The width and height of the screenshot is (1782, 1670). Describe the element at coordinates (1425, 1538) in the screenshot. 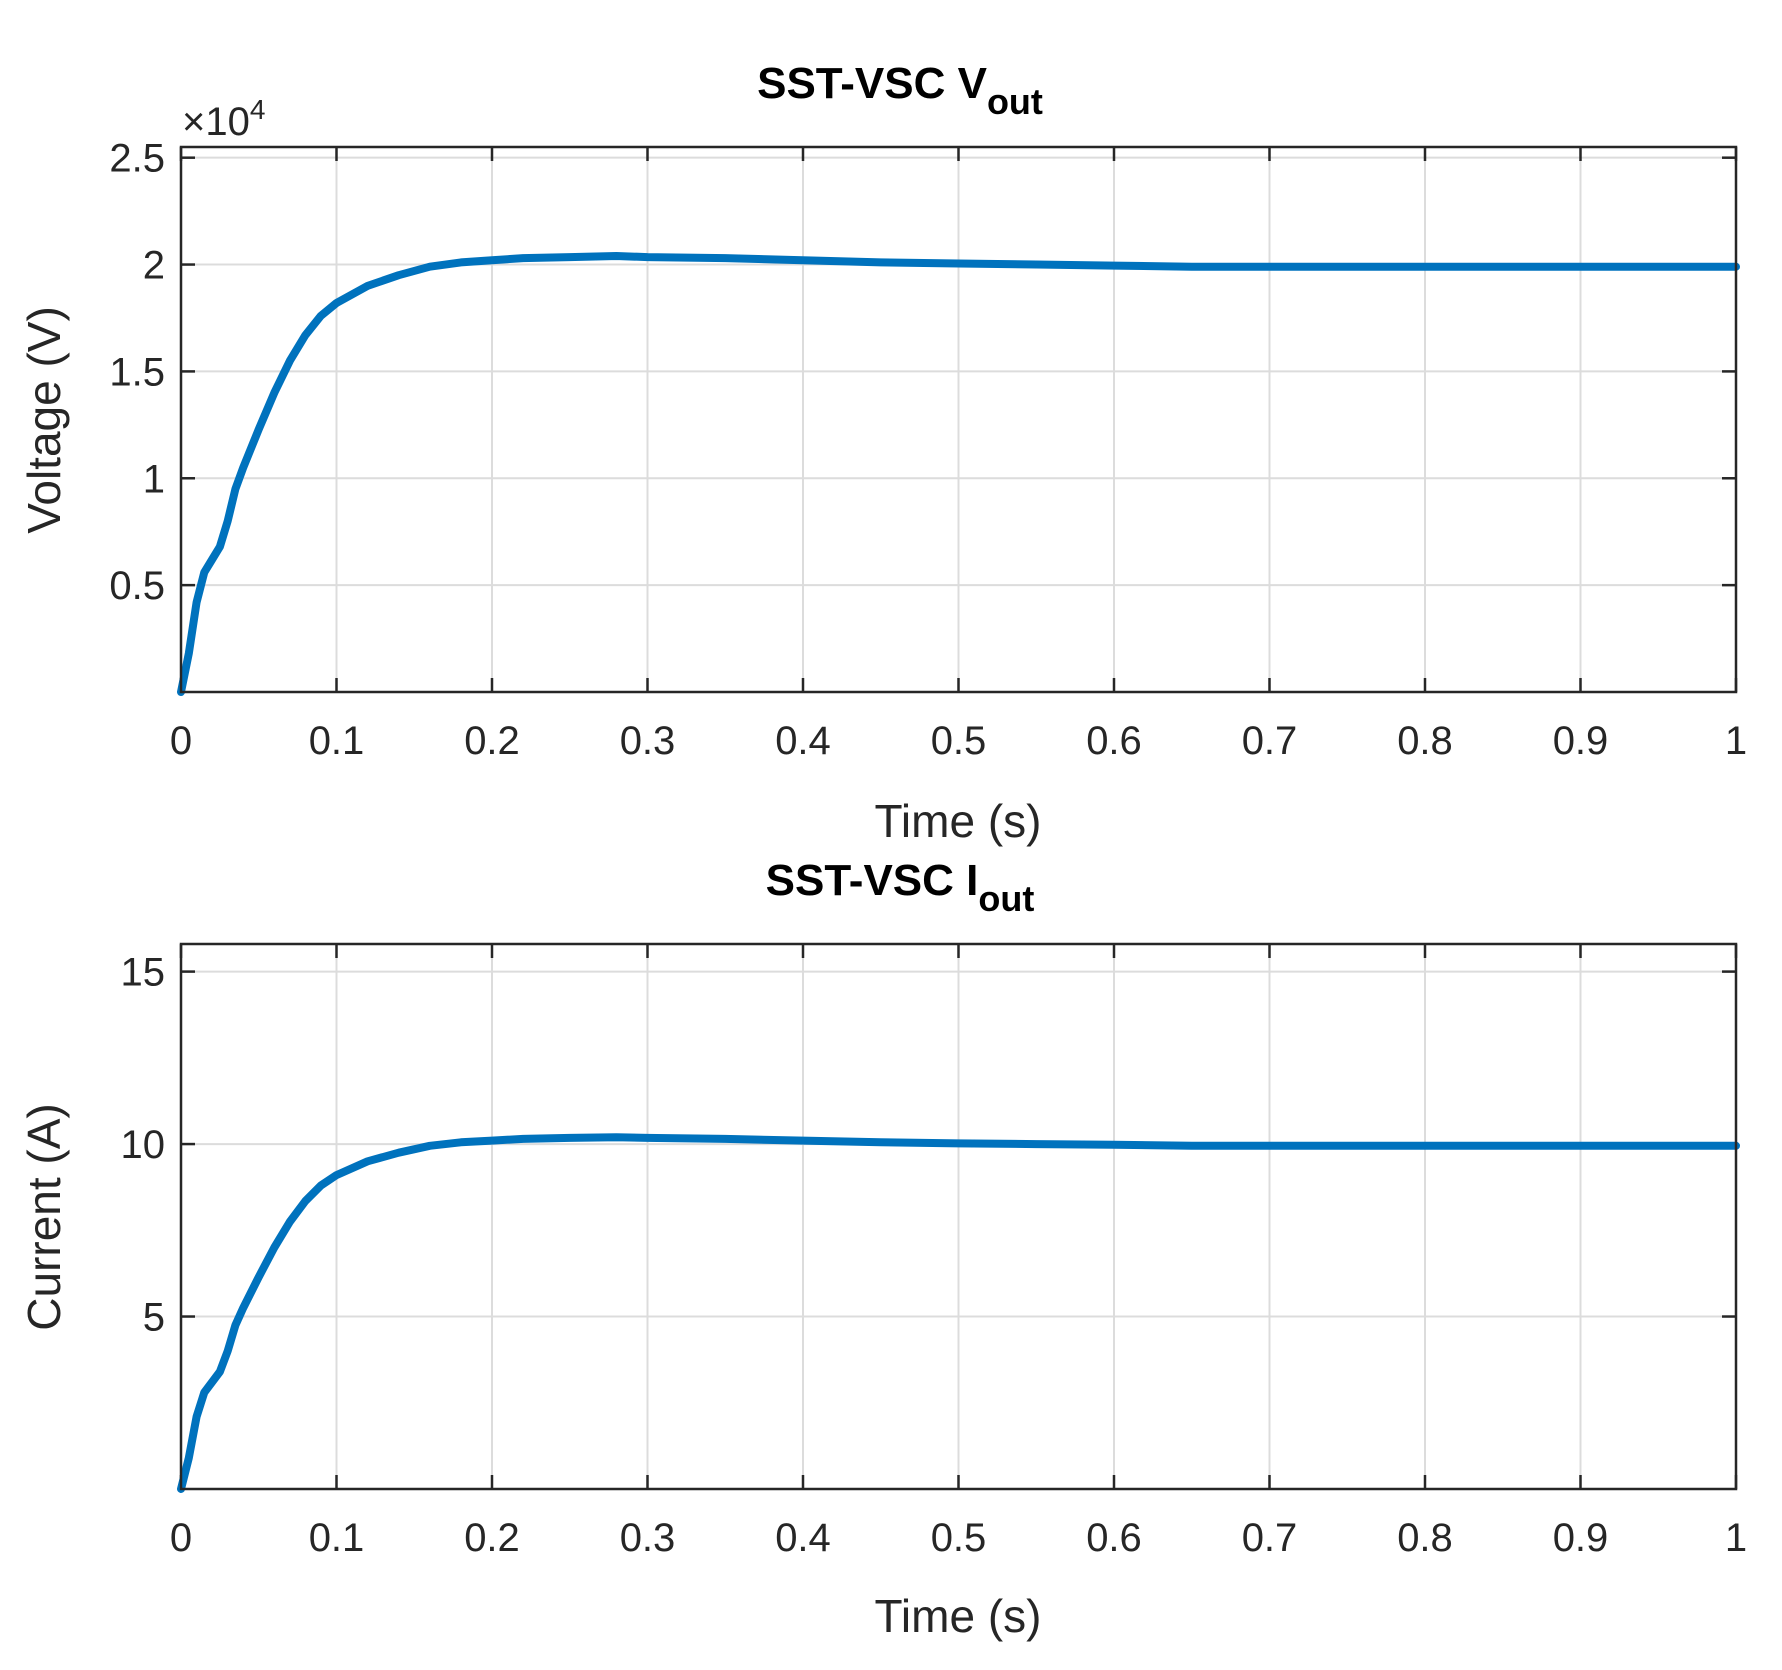

I see `current-x-tick-label: 0.8` at that location.